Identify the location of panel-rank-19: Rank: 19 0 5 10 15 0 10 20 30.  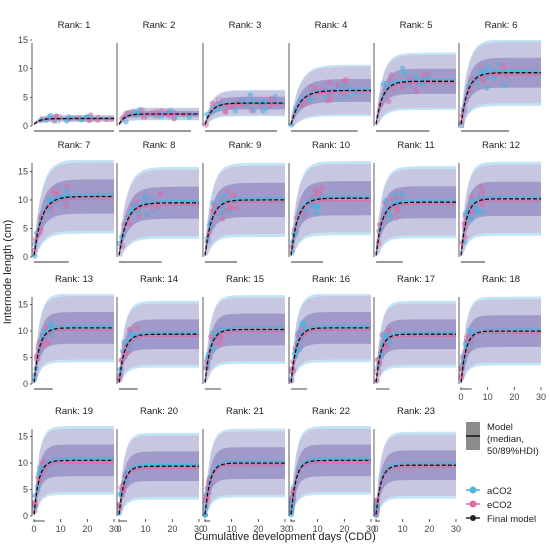
(68, 470).